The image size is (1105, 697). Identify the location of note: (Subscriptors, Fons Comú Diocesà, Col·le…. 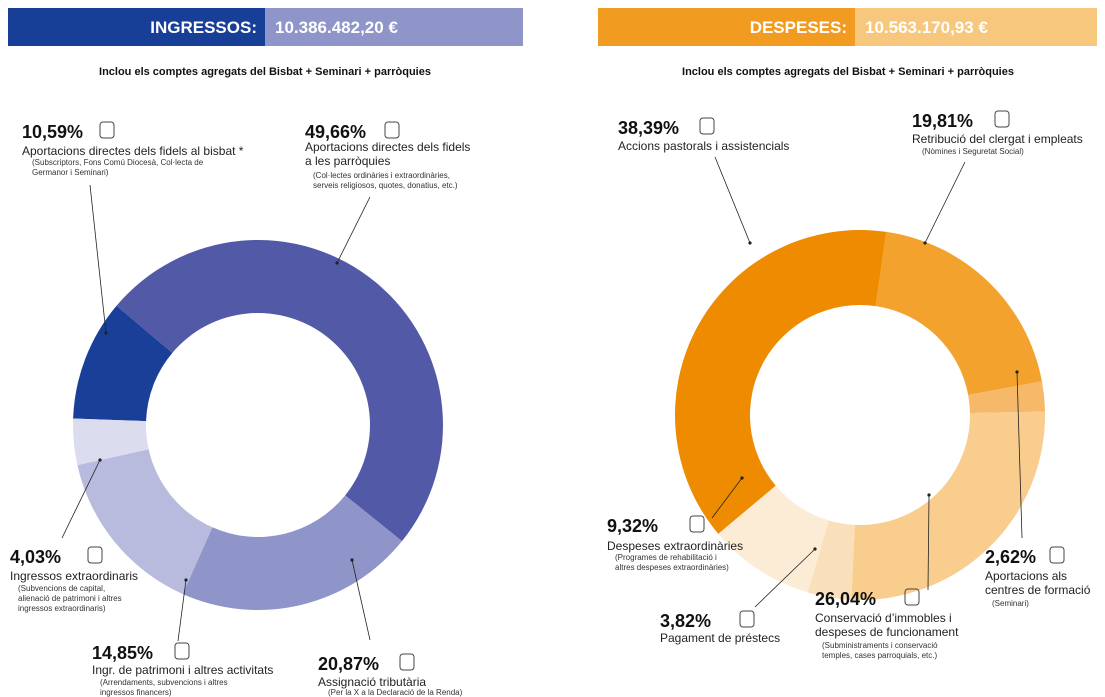
(118, 162).